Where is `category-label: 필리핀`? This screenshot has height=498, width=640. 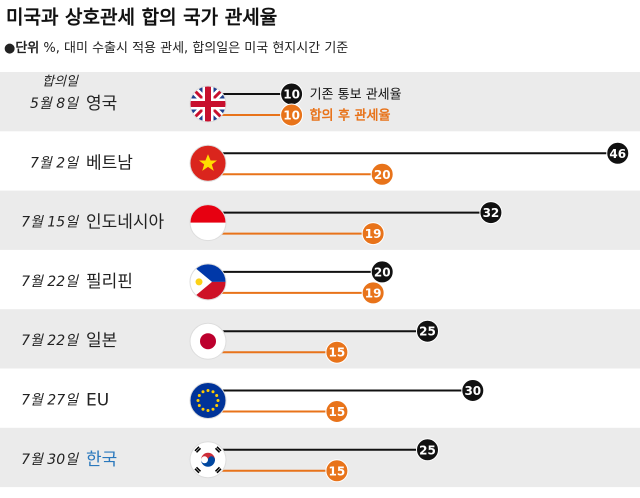
category-label: 필리핀 is located at coordinates (109, 282).